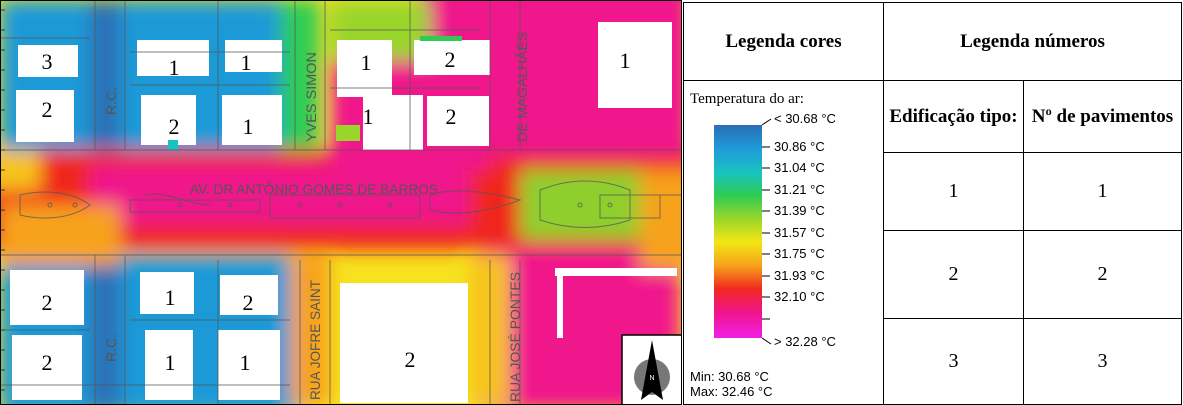 The height and width of the screenshot is (405, 1183). Describe the element at coordinates (799, 189) in the screenshot. I see `scale-label: 31.21 °C` at that location.